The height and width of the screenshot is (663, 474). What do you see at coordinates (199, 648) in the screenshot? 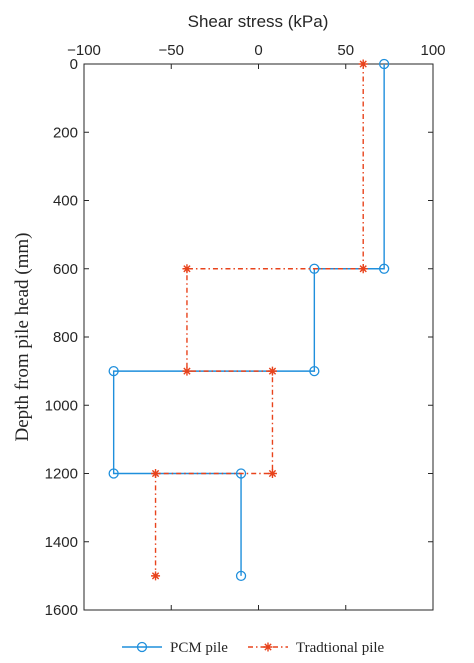
I see `legend-label: PCM pile` at bounding box center [199, 648].